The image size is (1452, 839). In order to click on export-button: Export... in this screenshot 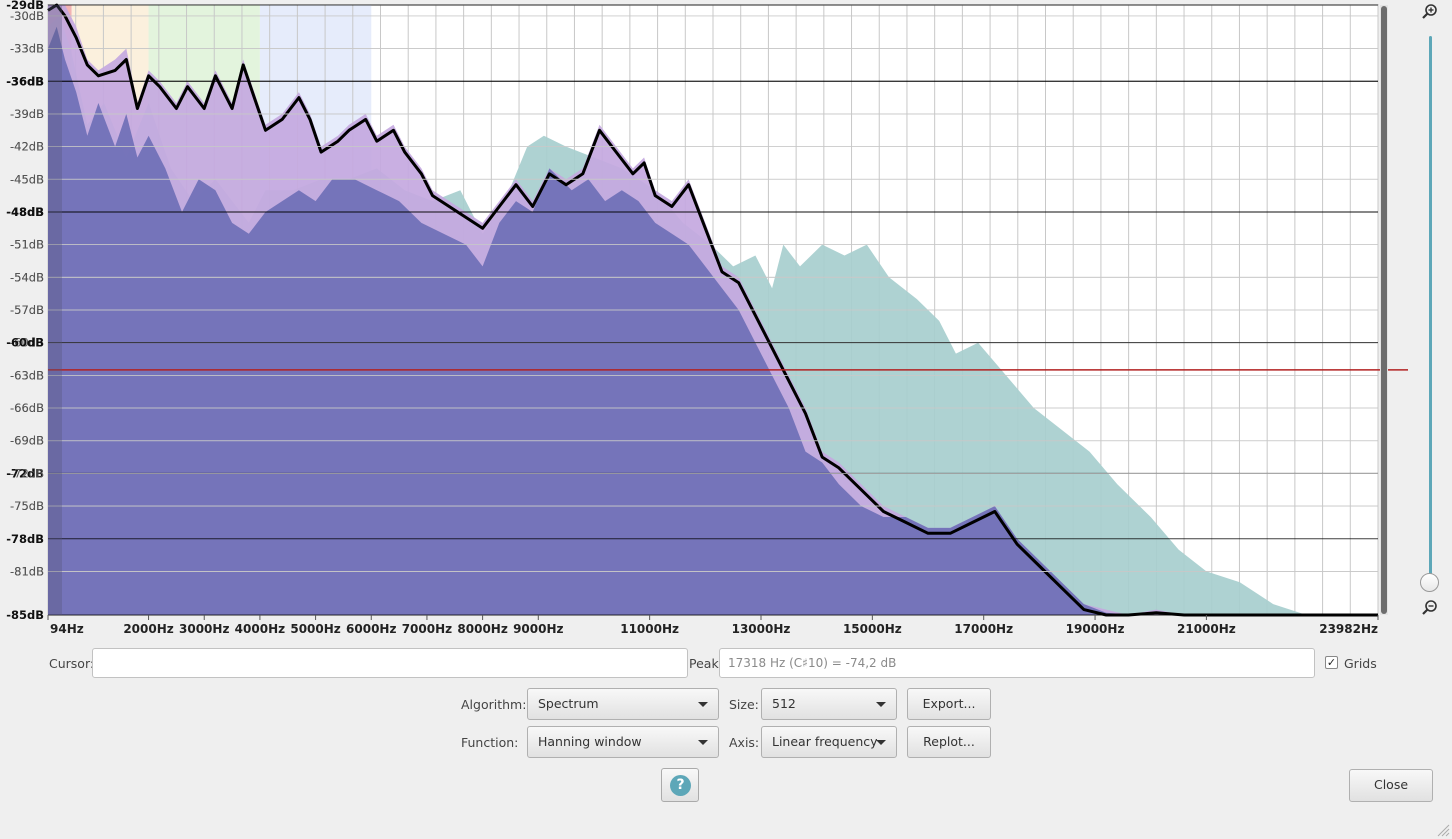, I will do `click(949, 704)`.